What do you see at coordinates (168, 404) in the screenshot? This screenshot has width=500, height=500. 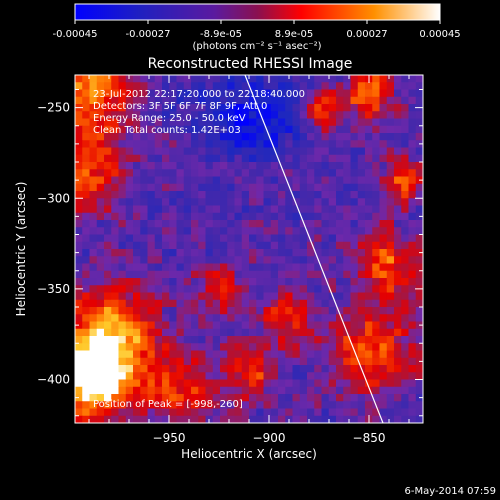 I see `peak-position-label: Position of Peak = [-998,-260]` at bounding box center [168, 404].